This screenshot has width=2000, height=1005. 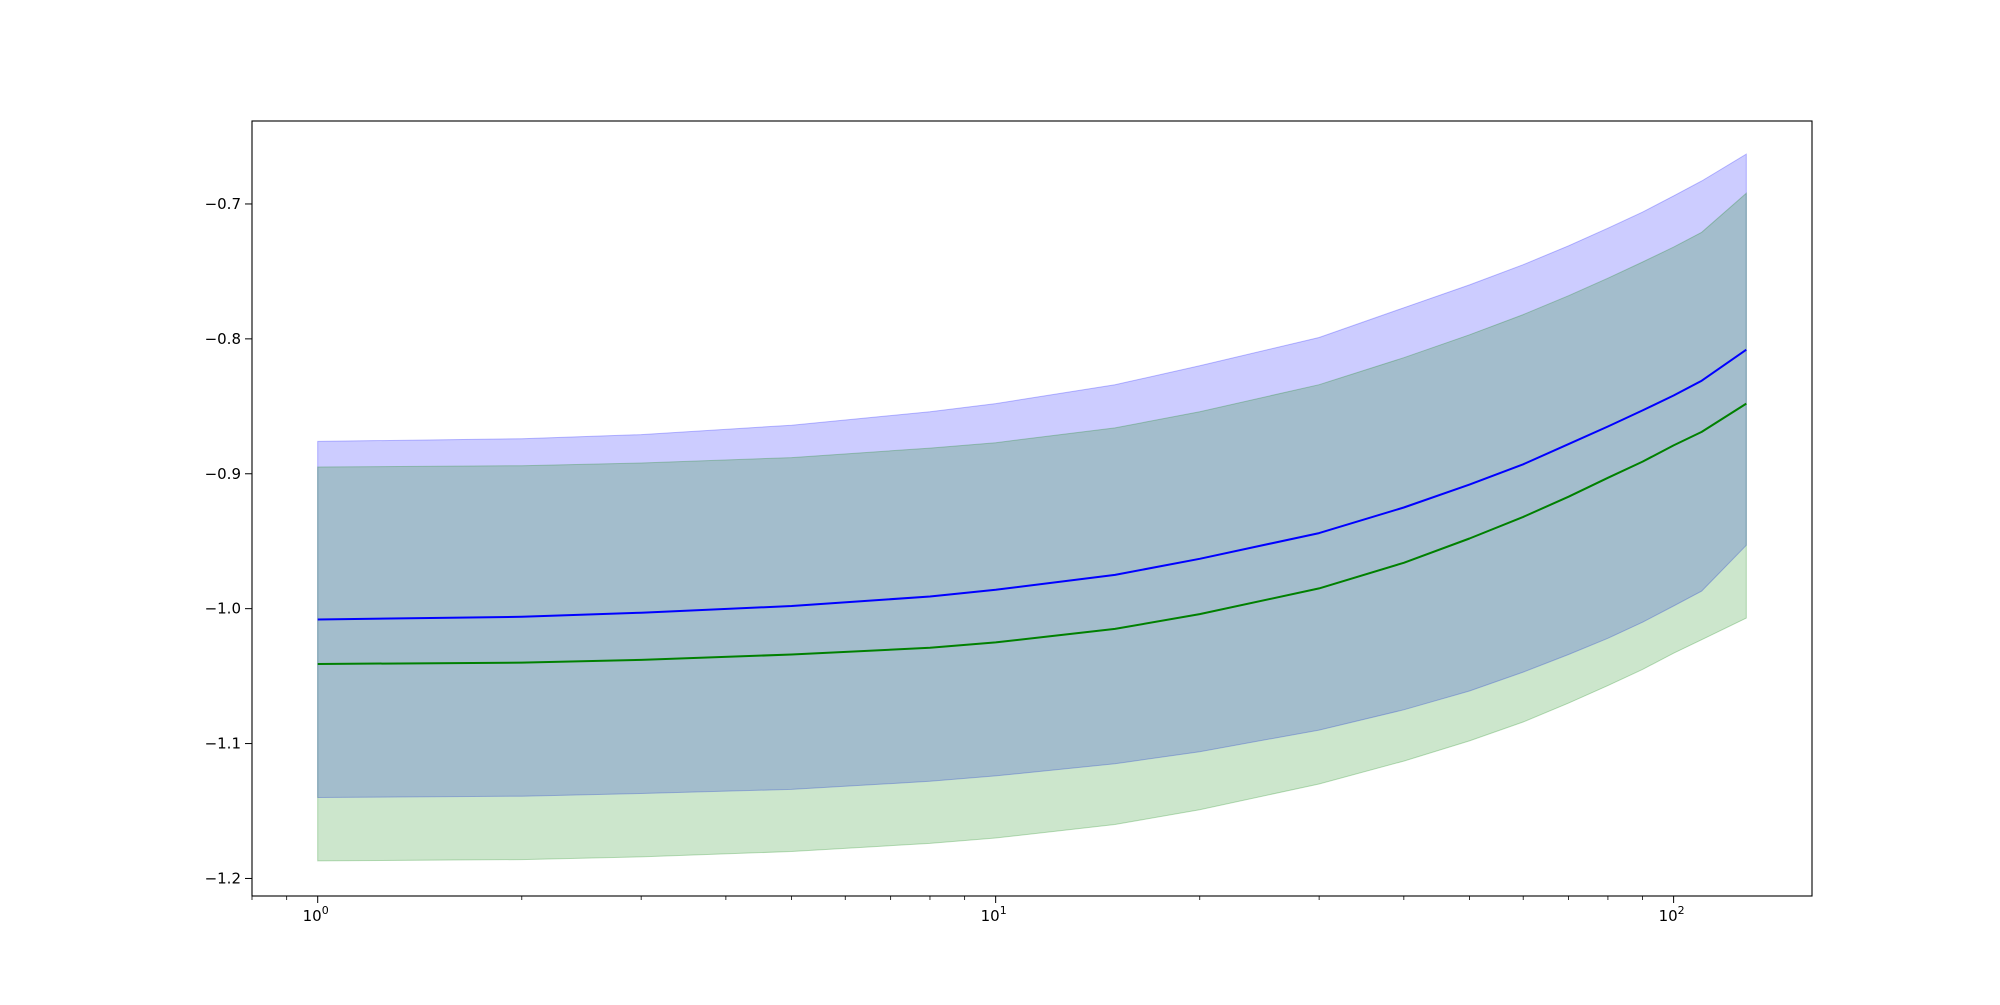 What do you see at coordinates (223, 204) in the screenshot?
I see `y-tick-label: −0.7` at bounding box center [223, 204].